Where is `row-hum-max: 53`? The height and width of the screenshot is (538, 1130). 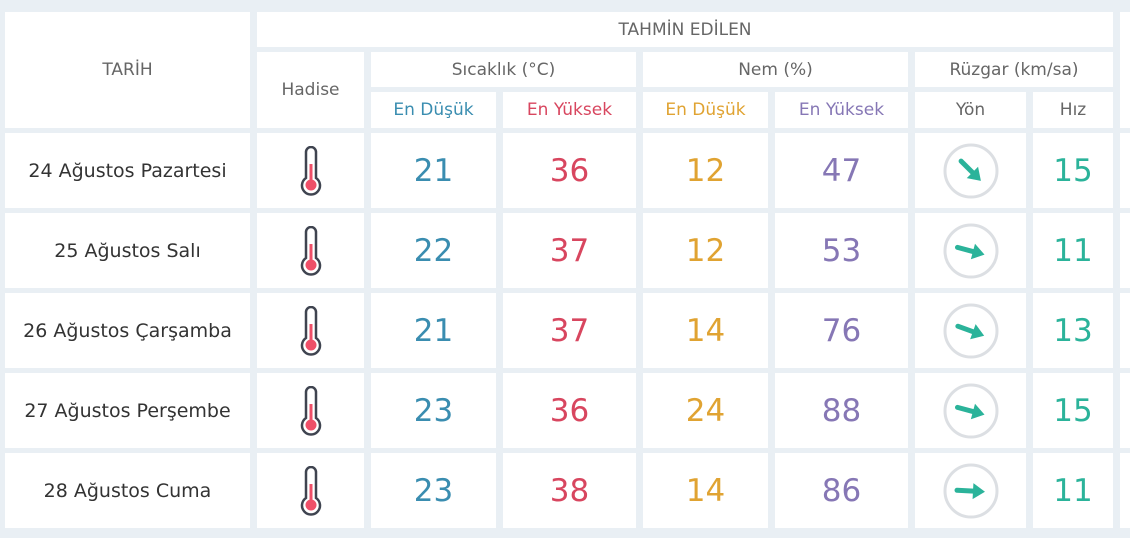
row-hum-max: 53 is located at coordinates (841, 250).